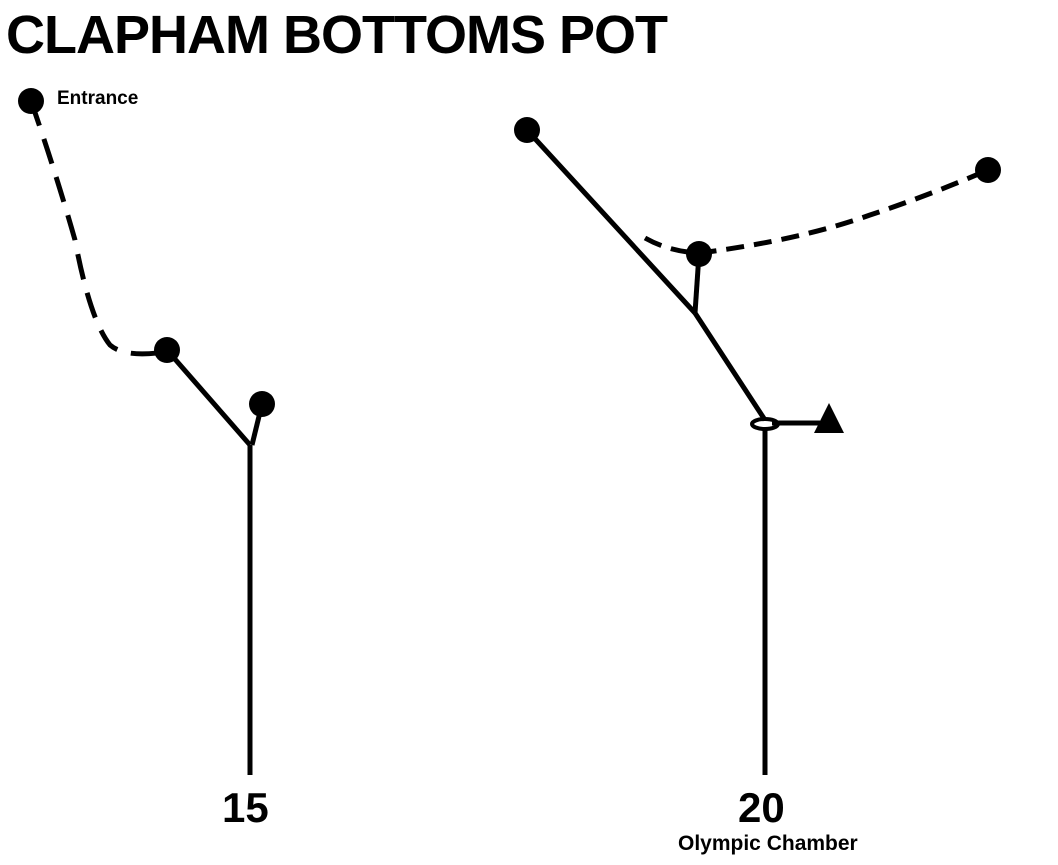 This screenshot has width=1058, height=865. I want to click on main-rope-lower, so click(730, 366).